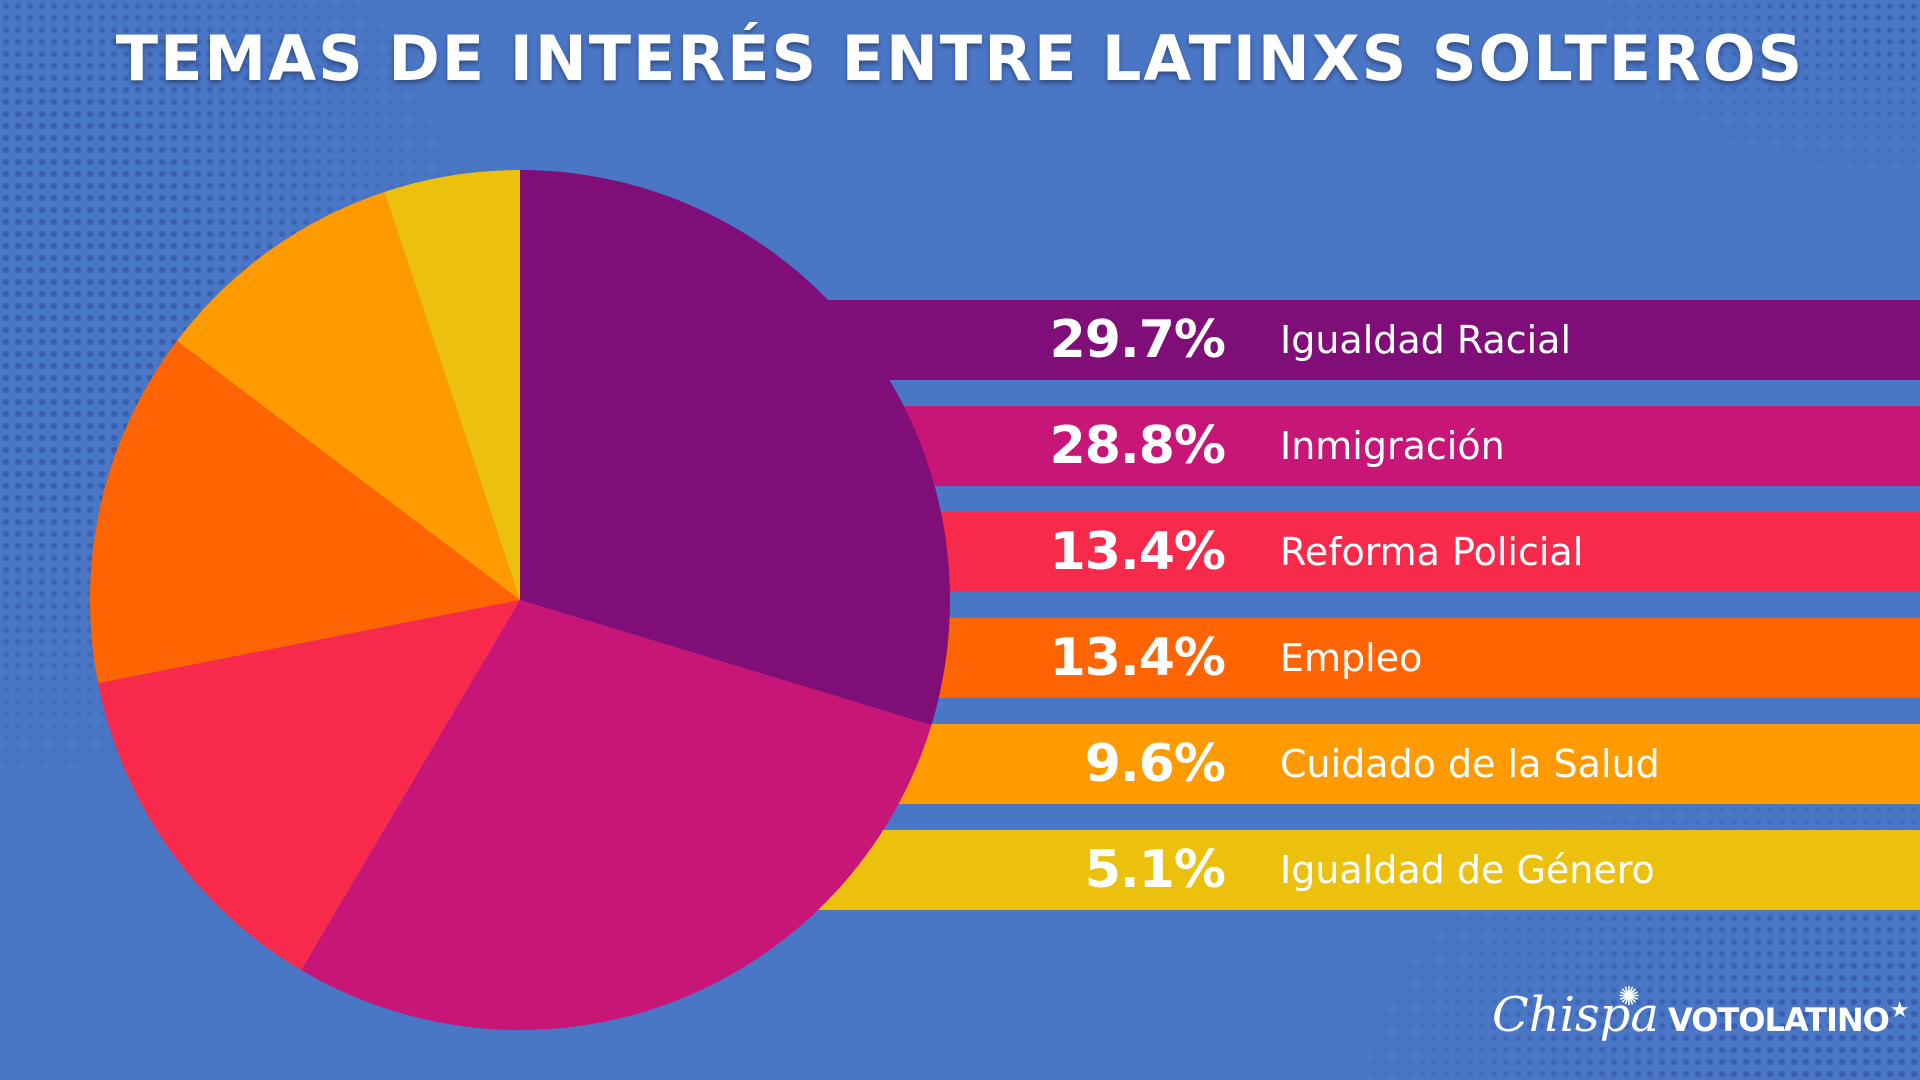  Describe the element at coordinates (960, 58) in the screenshot. I see `chart-title: TEMAS DE INTERÉS ENTRE LATINXS SOLTEROS` at that location.